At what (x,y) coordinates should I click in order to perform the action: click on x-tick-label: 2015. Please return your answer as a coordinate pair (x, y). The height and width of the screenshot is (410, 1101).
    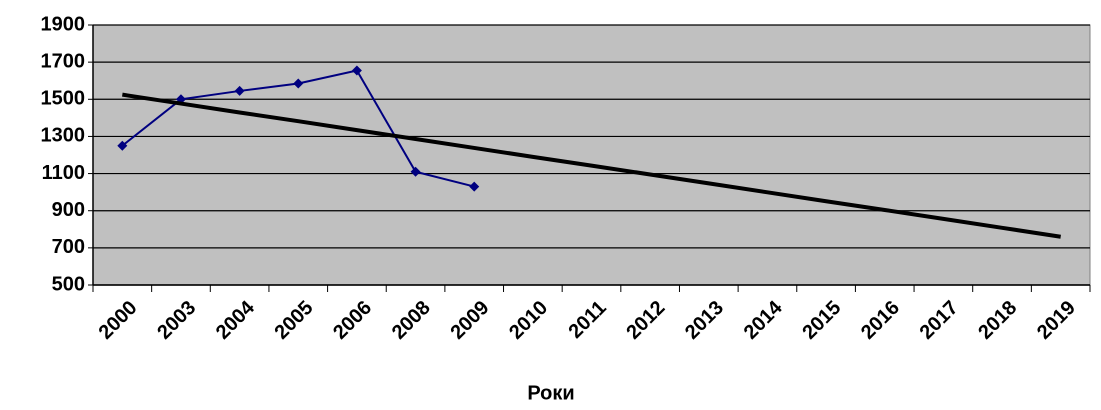
    Looking at the image, I should click on (821, 320).